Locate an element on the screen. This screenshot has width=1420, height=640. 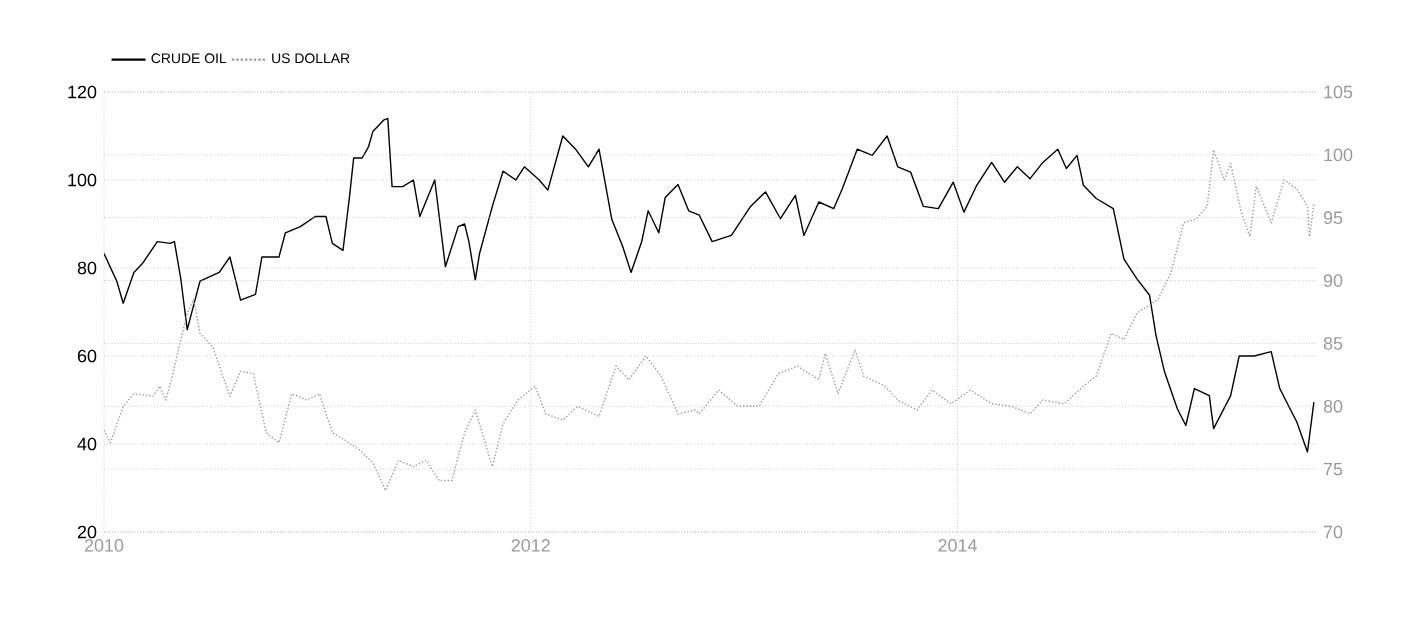
y2-tick-label: 100 is located at coordinates (1338, 155).